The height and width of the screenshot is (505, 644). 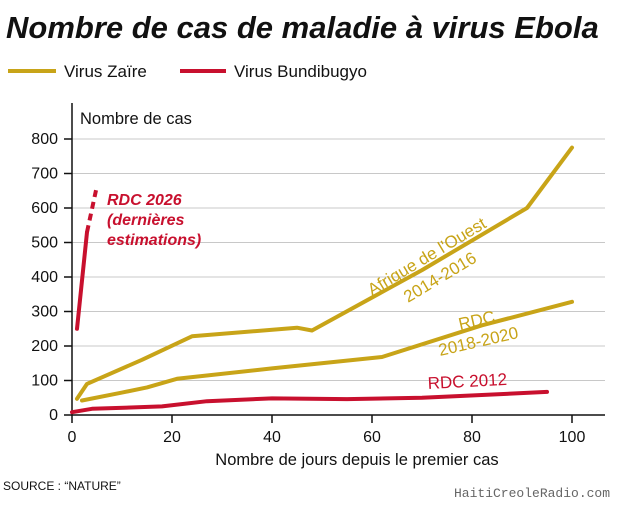 What do you see at coordinates (300, 71) in the screenshot?
I see `legend-label-bundibugyo: Virus Bundibugyo` at bounding box center [300, 71].